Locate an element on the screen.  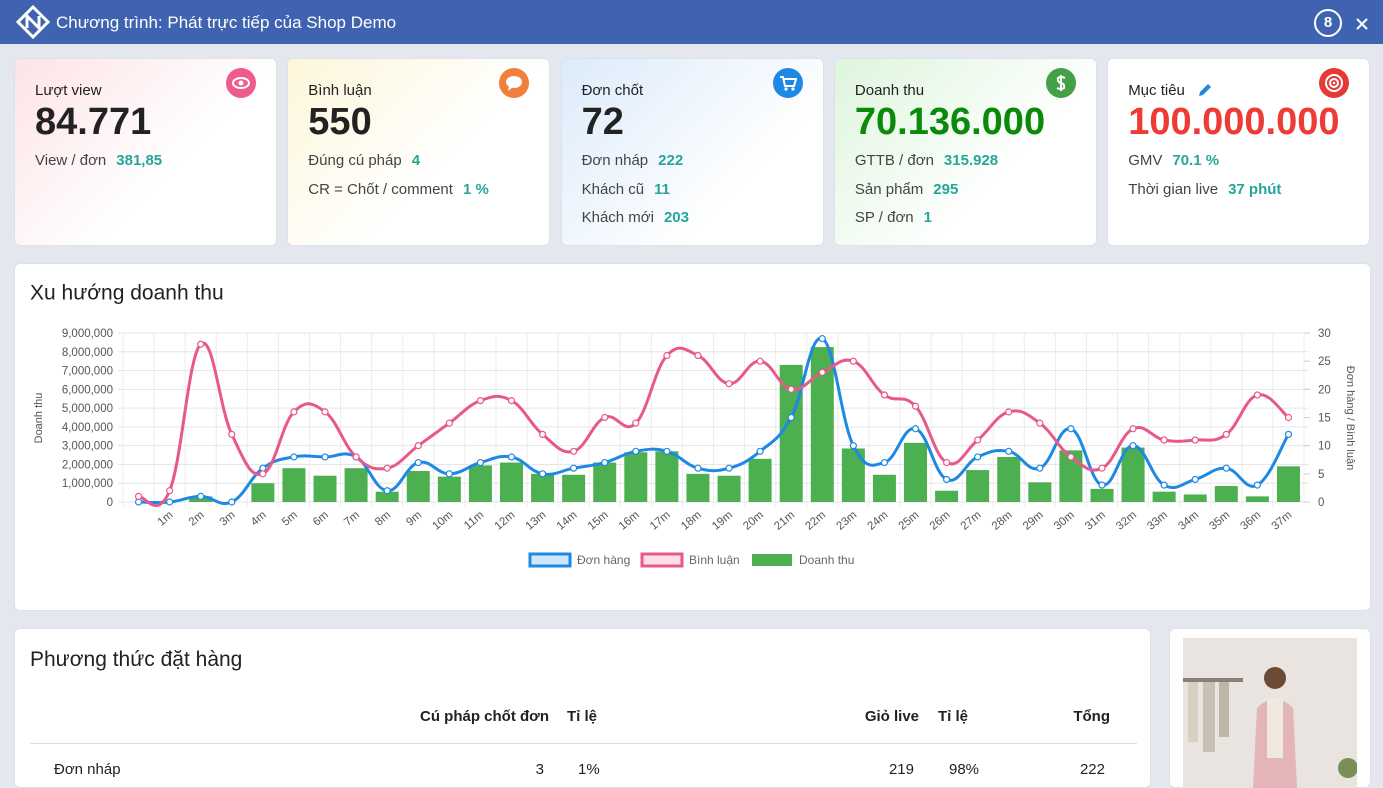
y-tick-label: 8,000,000 is located at coordinates (87, 353).